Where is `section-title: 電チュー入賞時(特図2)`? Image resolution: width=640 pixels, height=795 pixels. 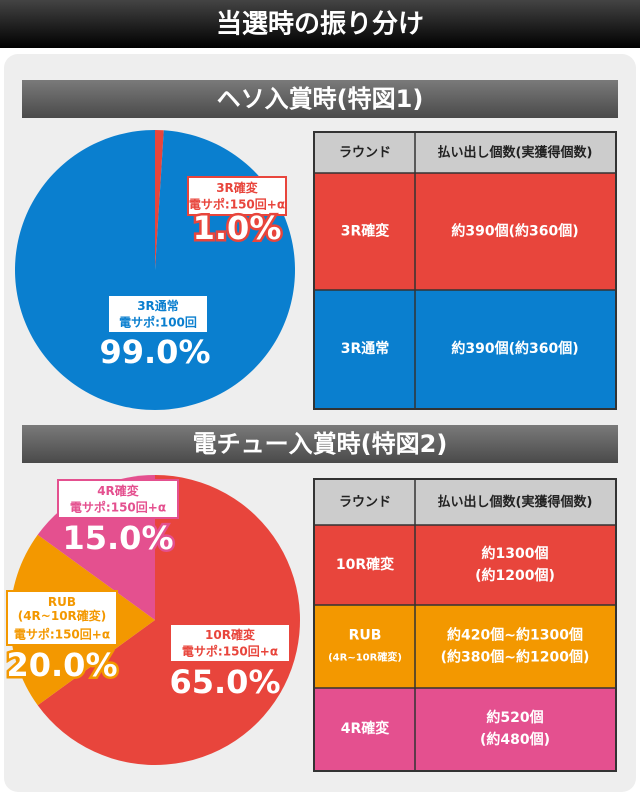 section-title: 電チュー入賞時(特図2) is located at coordinates (320, 444).